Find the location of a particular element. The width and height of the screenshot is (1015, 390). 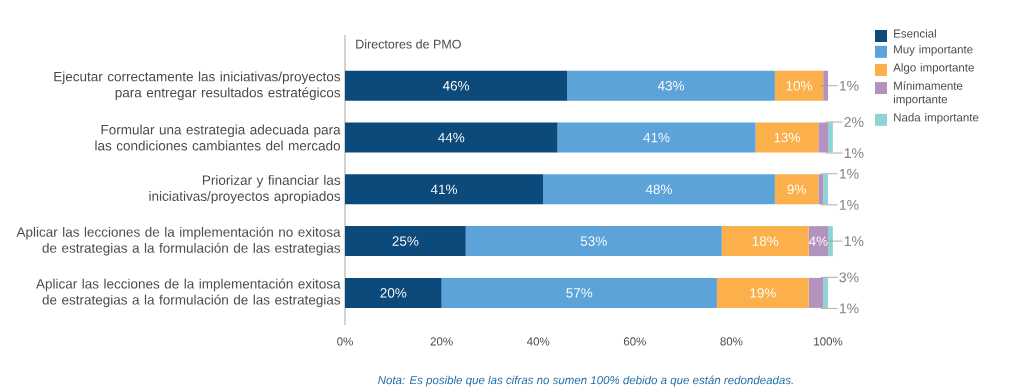

legend-label: Esencial is located at coordinates (915, 33).